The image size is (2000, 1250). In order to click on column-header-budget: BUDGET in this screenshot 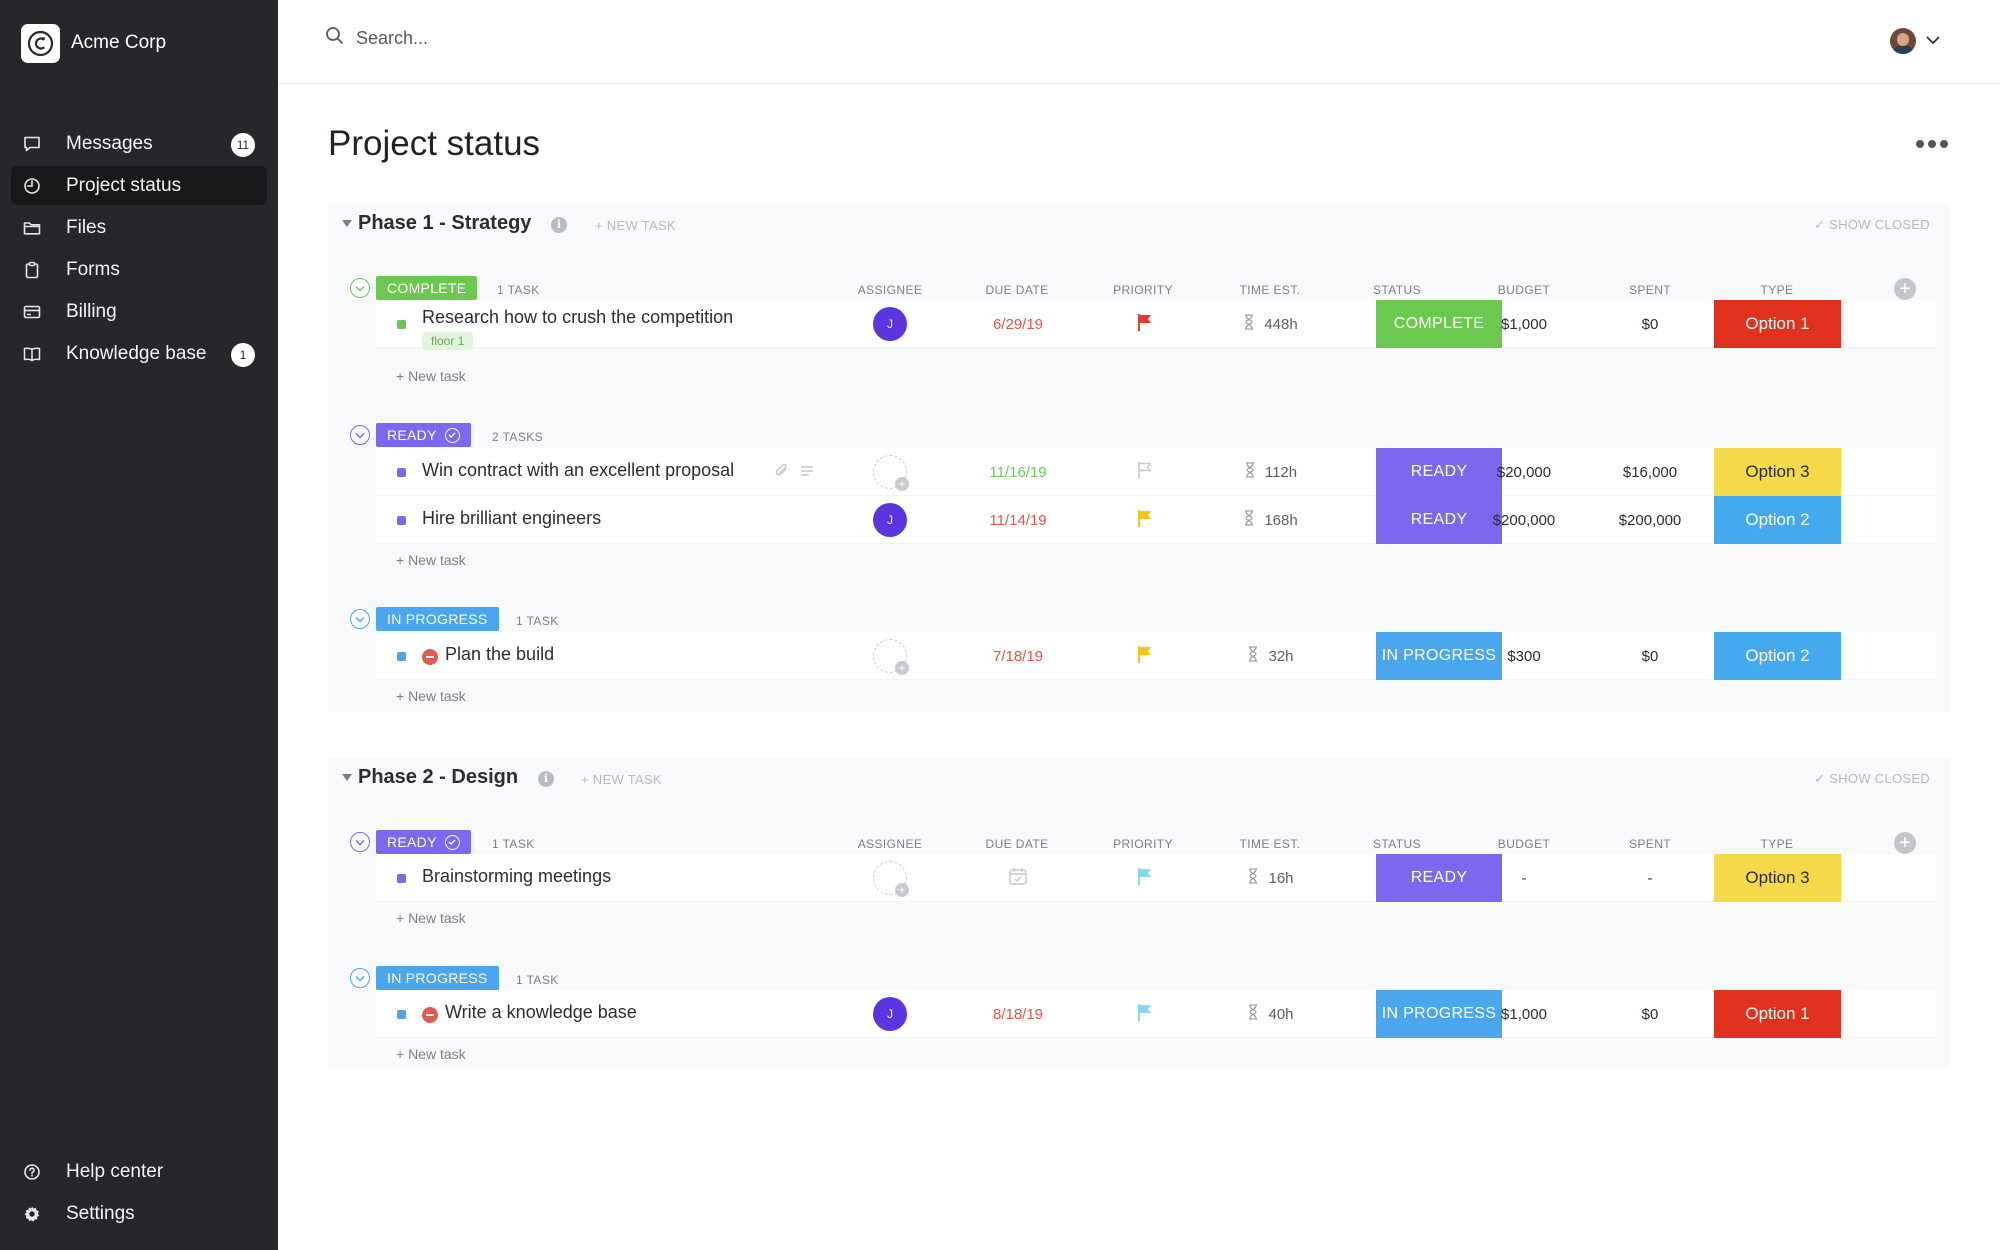, I will do `click(1524, 290)`.